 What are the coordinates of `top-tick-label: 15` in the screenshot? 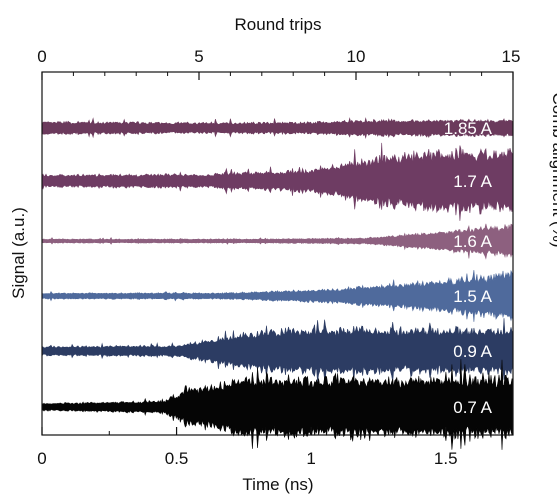 It's located at (511, 56).